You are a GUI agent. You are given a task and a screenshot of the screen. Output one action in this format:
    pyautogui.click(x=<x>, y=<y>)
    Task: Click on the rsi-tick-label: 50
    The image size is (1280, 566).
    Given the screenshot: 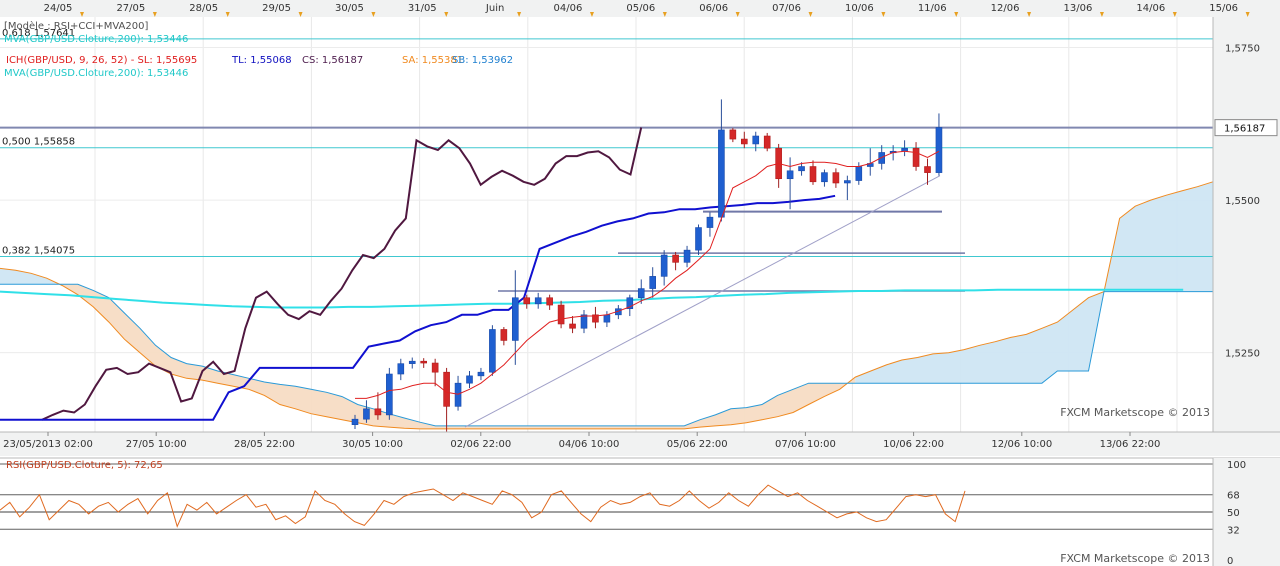 What is the action you would take?
    pyautogui.click(x=1233, y=513)
    